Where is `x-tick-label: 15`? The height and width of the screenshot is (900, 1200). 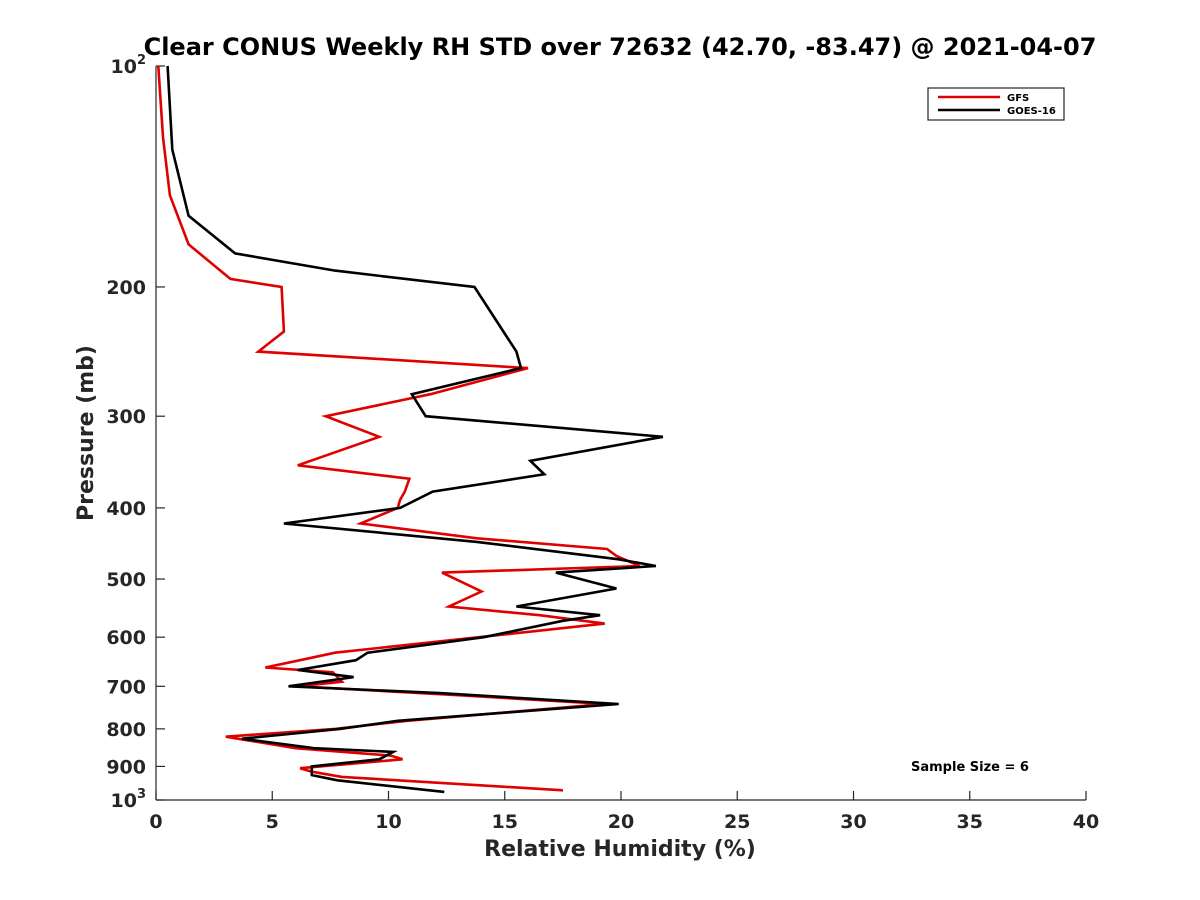 x-tick-label: 15 is located at coordinates (505, 822).